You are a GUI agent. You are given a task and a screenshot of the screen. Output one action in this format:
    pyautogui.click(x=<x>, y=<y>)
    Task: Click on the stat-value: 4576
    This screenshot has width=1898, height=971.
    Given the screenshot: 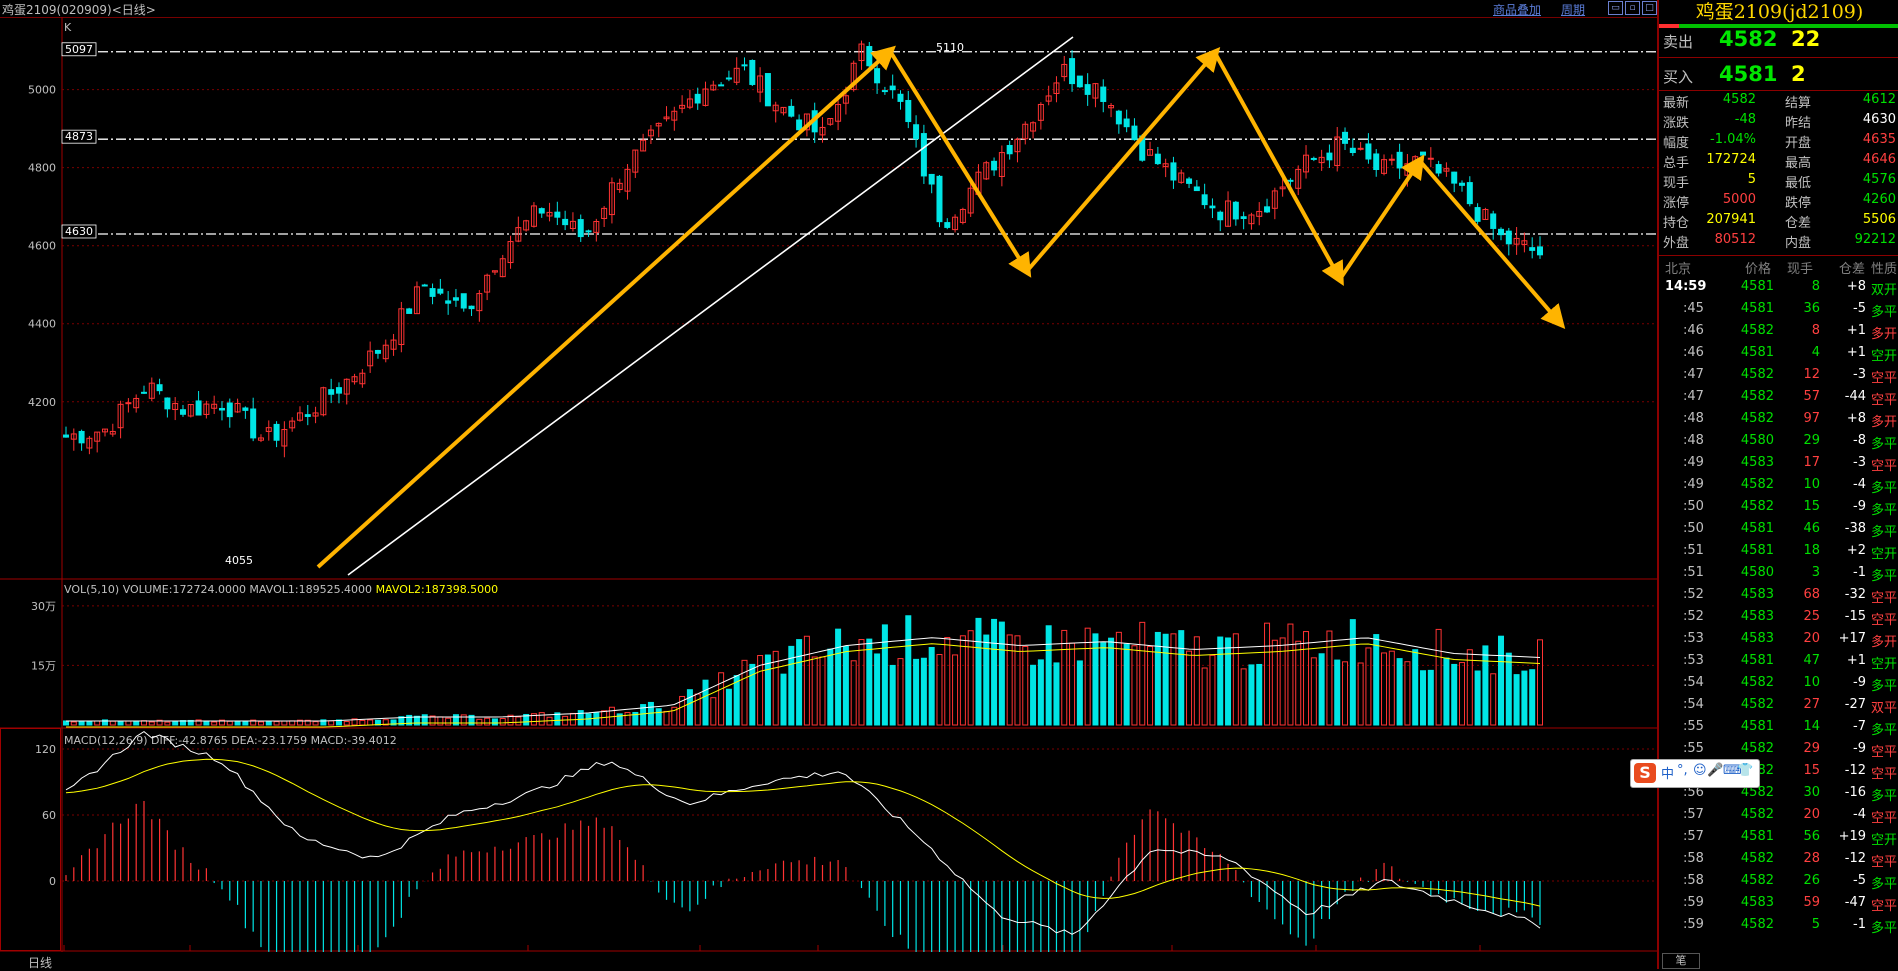 What is the action you would take?
    pyautogui.click(x=1879, y=179)
    